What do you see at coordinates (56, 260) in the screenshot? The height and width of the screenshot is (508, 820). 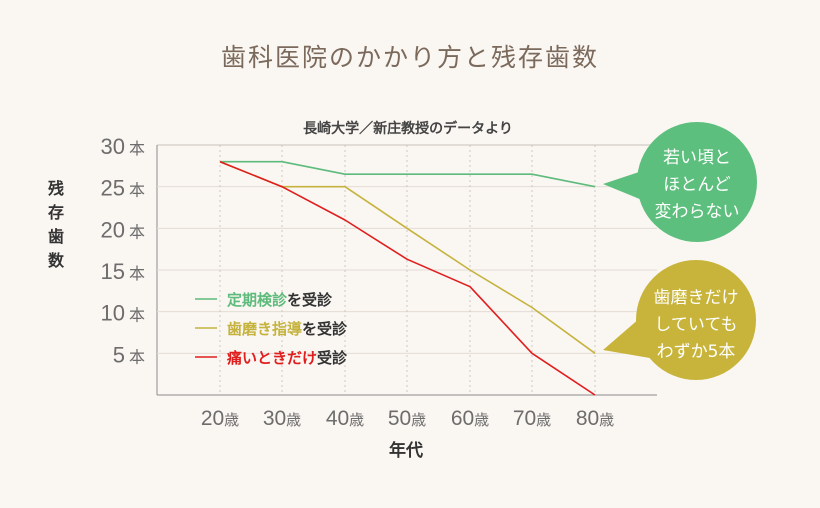 I see `y-axis-label-char: 数` at bounding box center [56, 260].